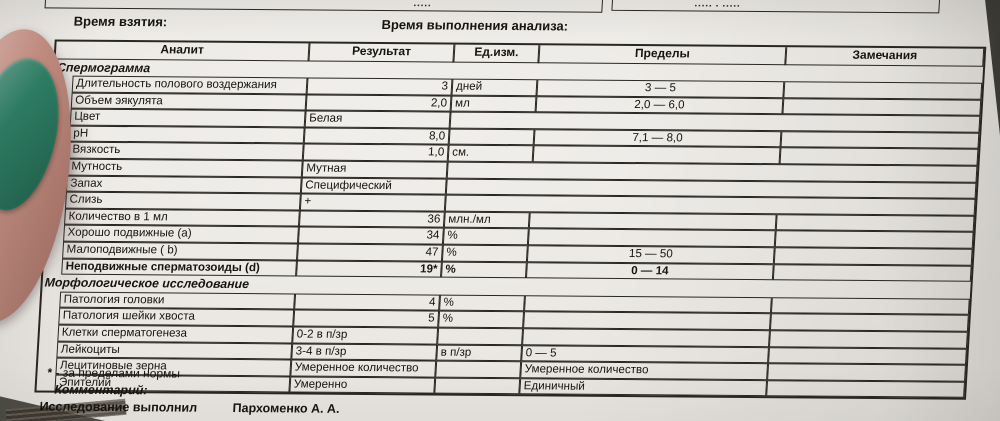 Image resolution: width=1000 pixels, height=421 pixels. What do you see at coordinates (645, 354) in the screenshot?
I see `cell-limits: 0 — 5` at bounding box center [645, 354].